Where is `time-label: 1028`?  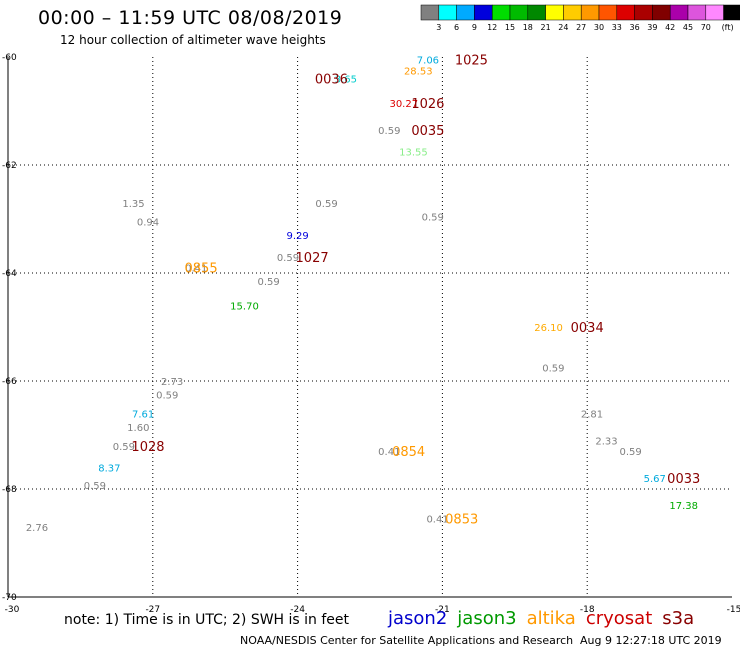
time-label: 1028 is located at coordinates (147, 447).